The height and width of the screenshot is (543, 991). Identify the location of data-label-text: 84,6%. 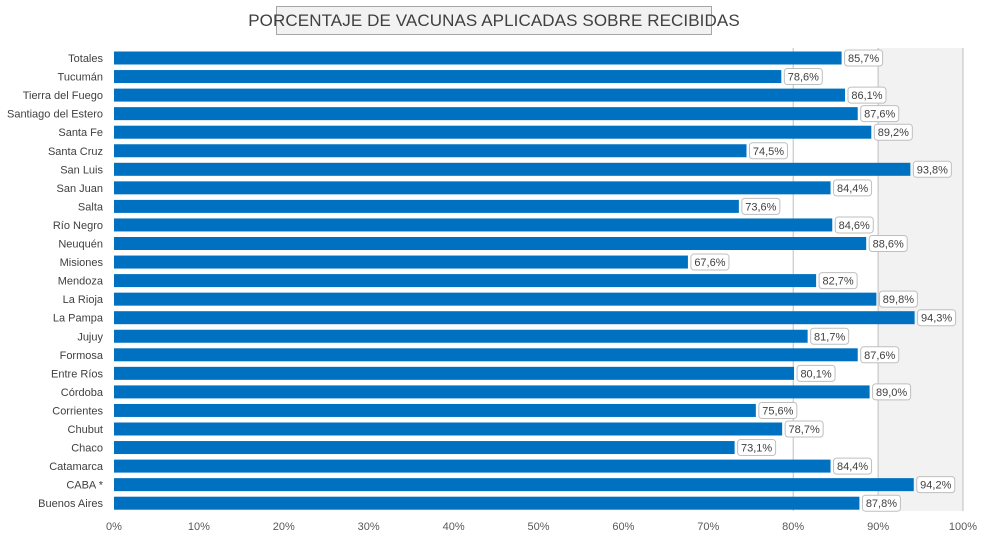
(854, 226).